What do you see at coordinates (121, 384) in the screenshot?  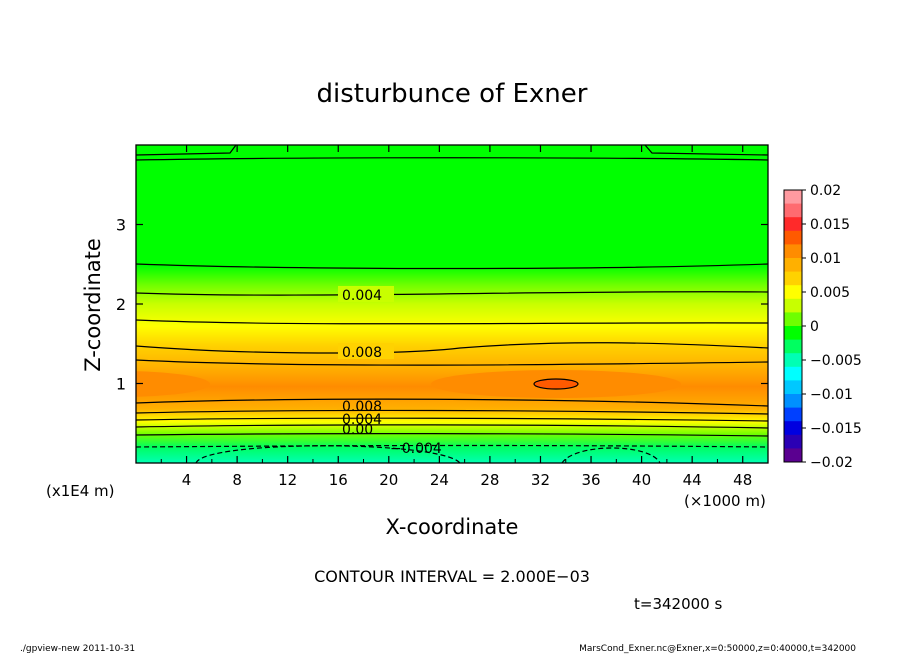 I see `y-tick-label: 1` at bounding box center [121, 384].